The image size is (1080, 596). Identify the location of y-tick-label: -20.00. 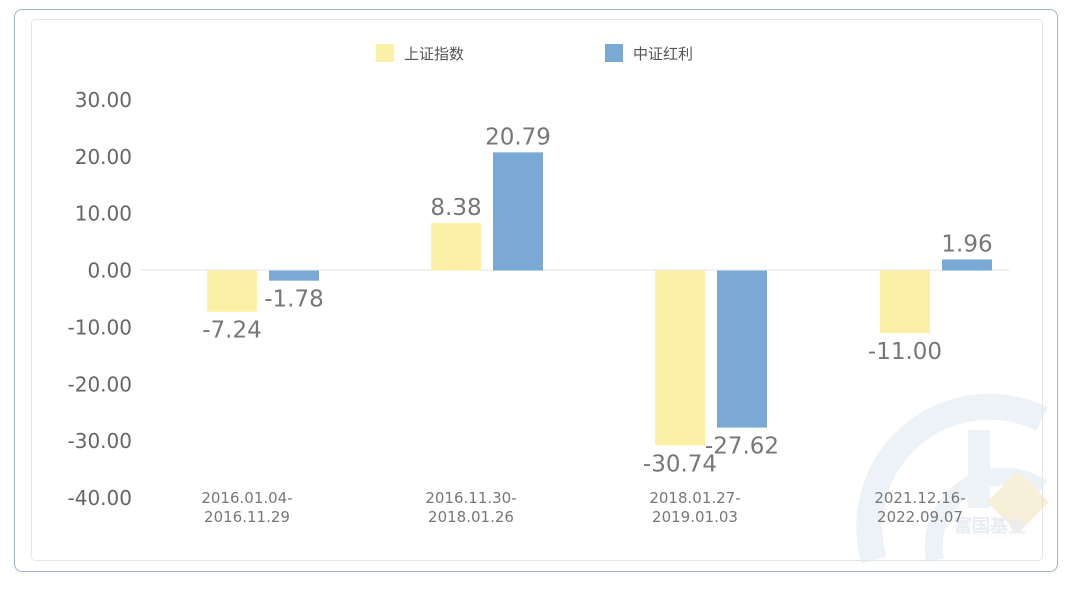
(100, 384).